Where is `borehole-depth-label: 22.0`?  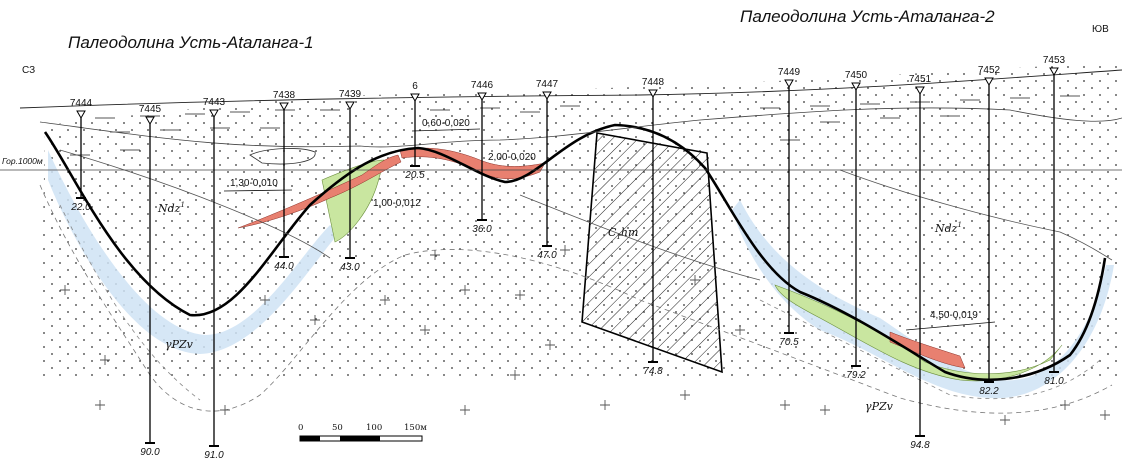 borehole-depth-label: 22.0 is located at coordinates (80, 207).